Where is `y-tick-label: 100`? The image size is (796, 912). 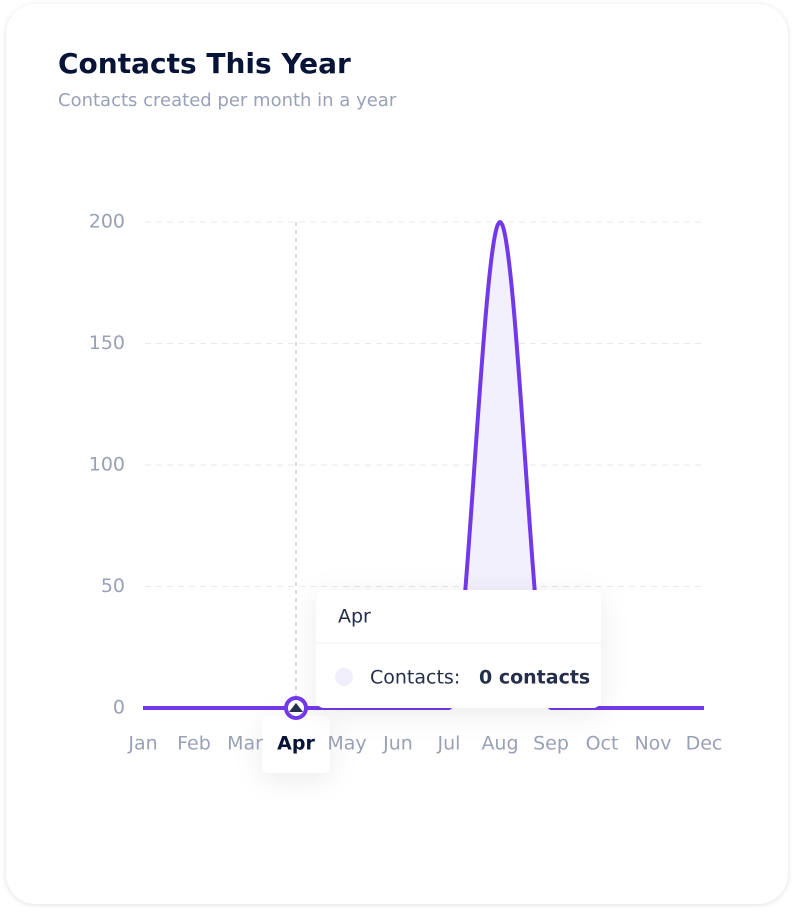 y-tick-label: 100 is located at coordinates (107, 465).